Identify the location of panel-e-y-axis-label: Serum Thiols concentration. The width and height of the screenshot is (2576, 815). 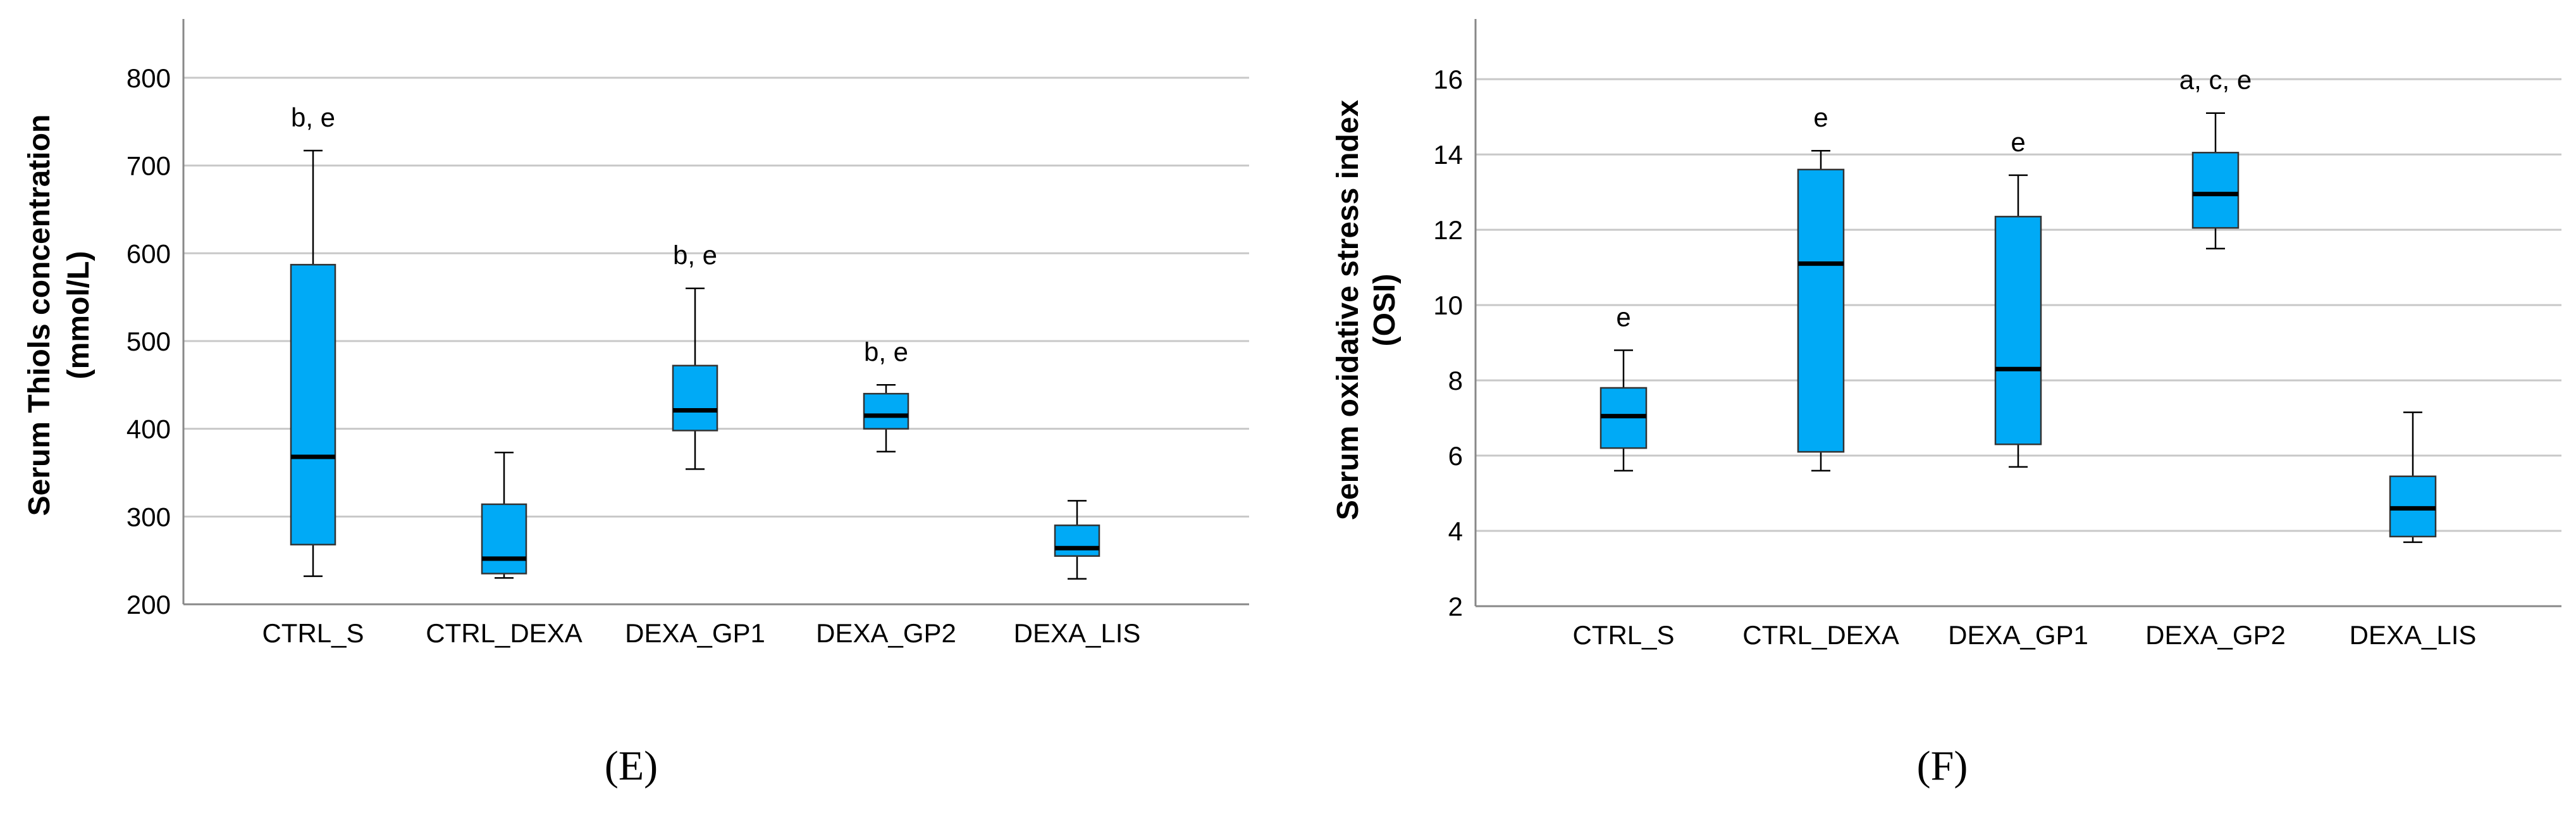
(39, 315).